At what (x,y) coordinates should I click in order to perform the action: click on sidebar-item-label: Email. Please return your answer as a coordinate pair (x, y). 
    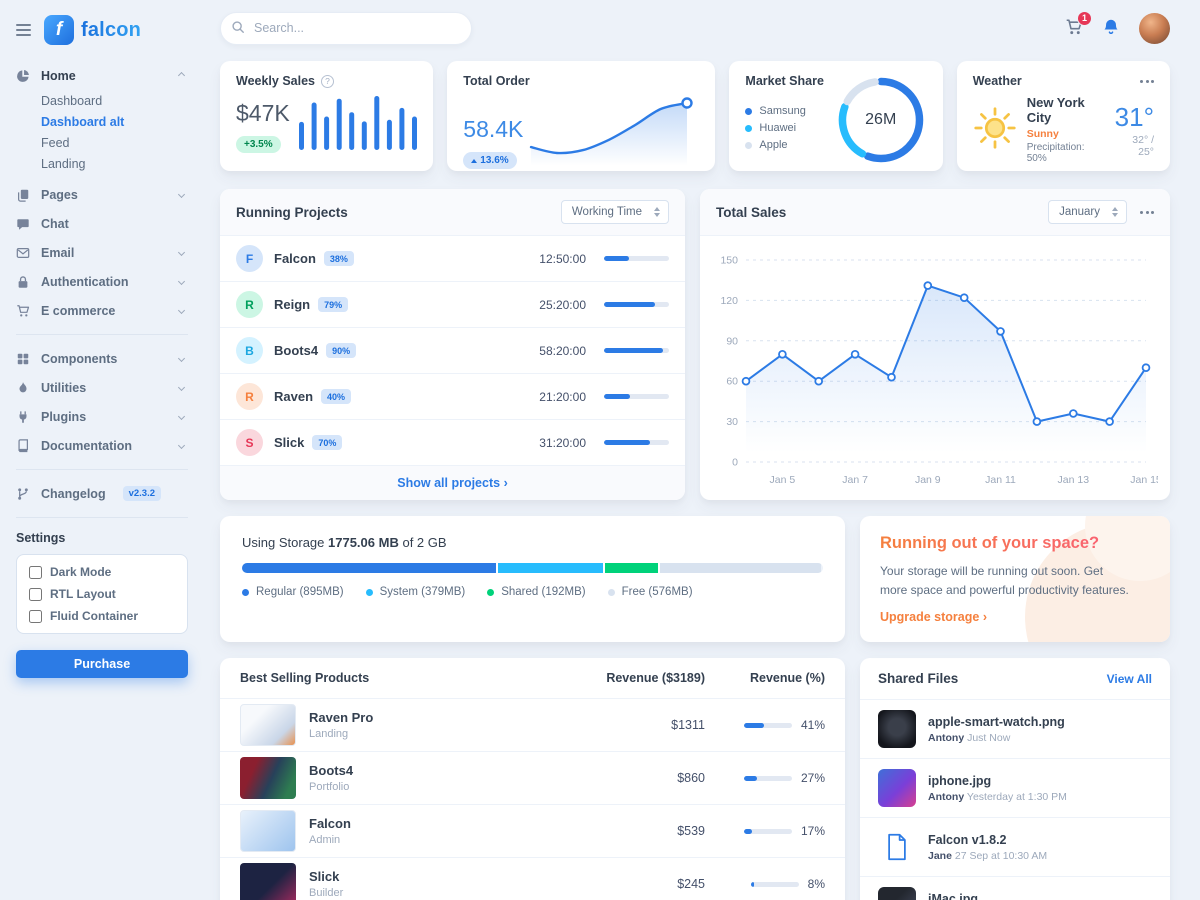
    Looking at the image, I should click on (58, 252).